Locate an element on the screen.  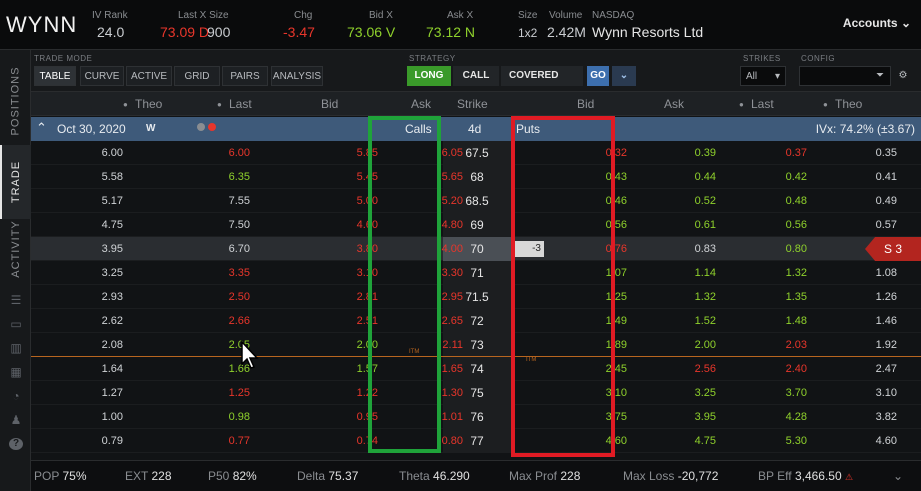
put-bid-cell: 0.76 is located at coordinates (616, 249).